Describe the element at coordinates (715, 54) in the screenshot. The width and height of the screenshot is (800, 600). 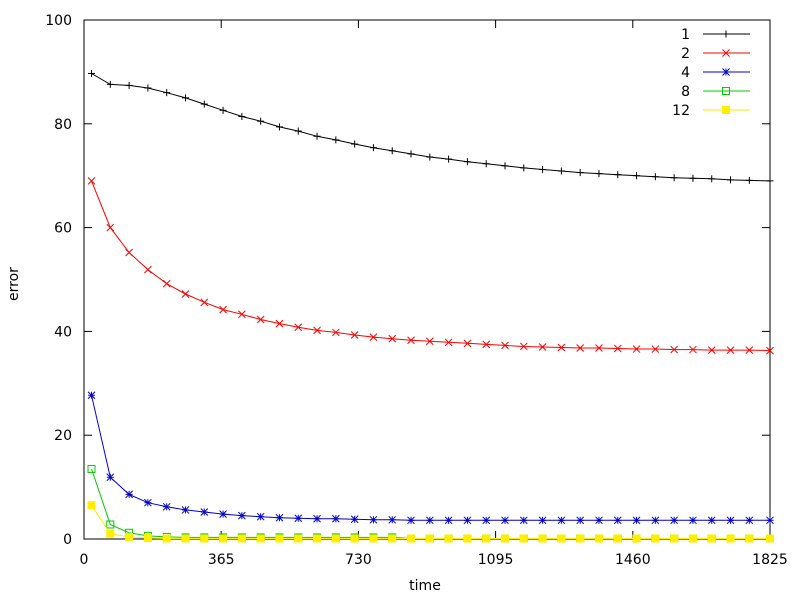
I see `legend-item-2: 2` at that location.